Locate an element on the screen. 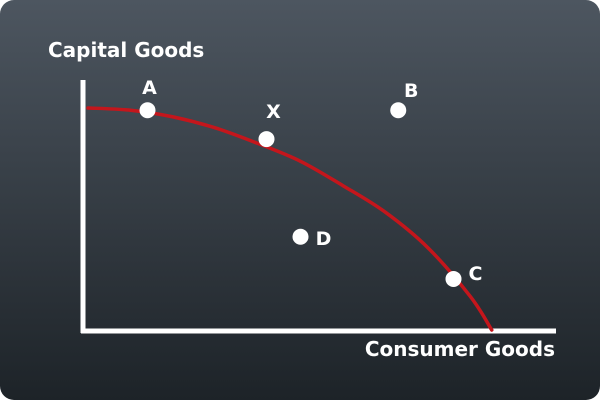  point-d is located at coordinates (300, 236).